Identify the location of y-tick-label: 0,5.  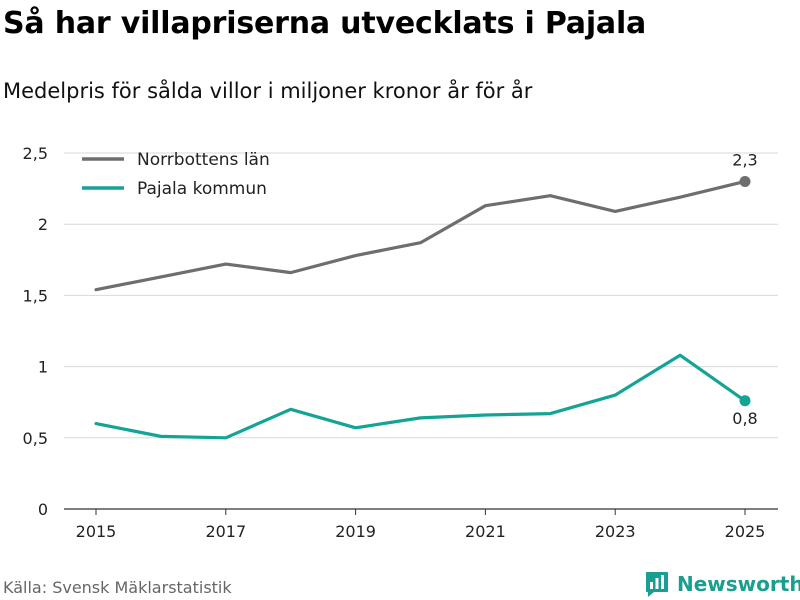
(35, 438).